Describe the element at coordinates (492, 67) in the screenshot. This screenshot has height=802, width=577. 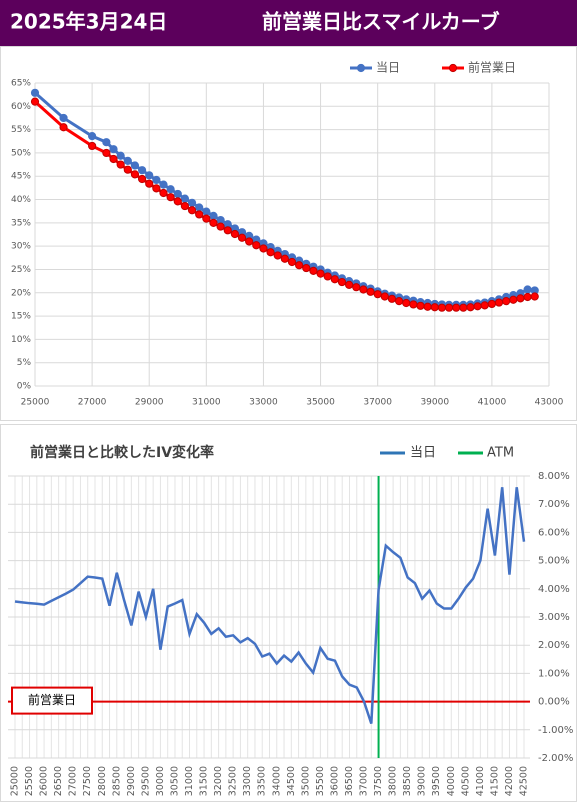
I see `legend-label: 前営業日` at that location.